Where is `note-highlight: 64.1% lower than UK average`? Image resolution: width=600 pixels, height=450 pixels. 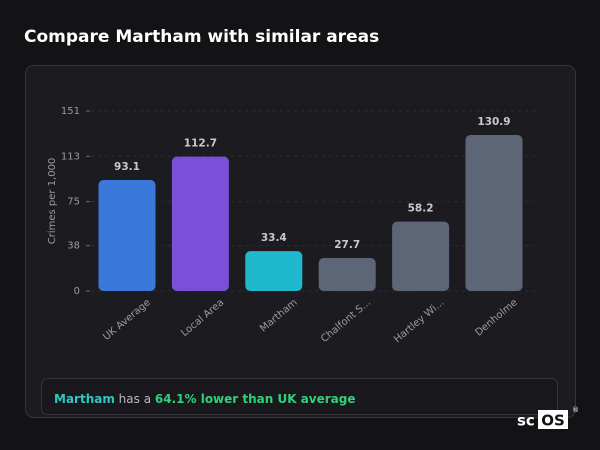
note-highlight: 64.1% lower than UK average is located at coordinates (255, 399).